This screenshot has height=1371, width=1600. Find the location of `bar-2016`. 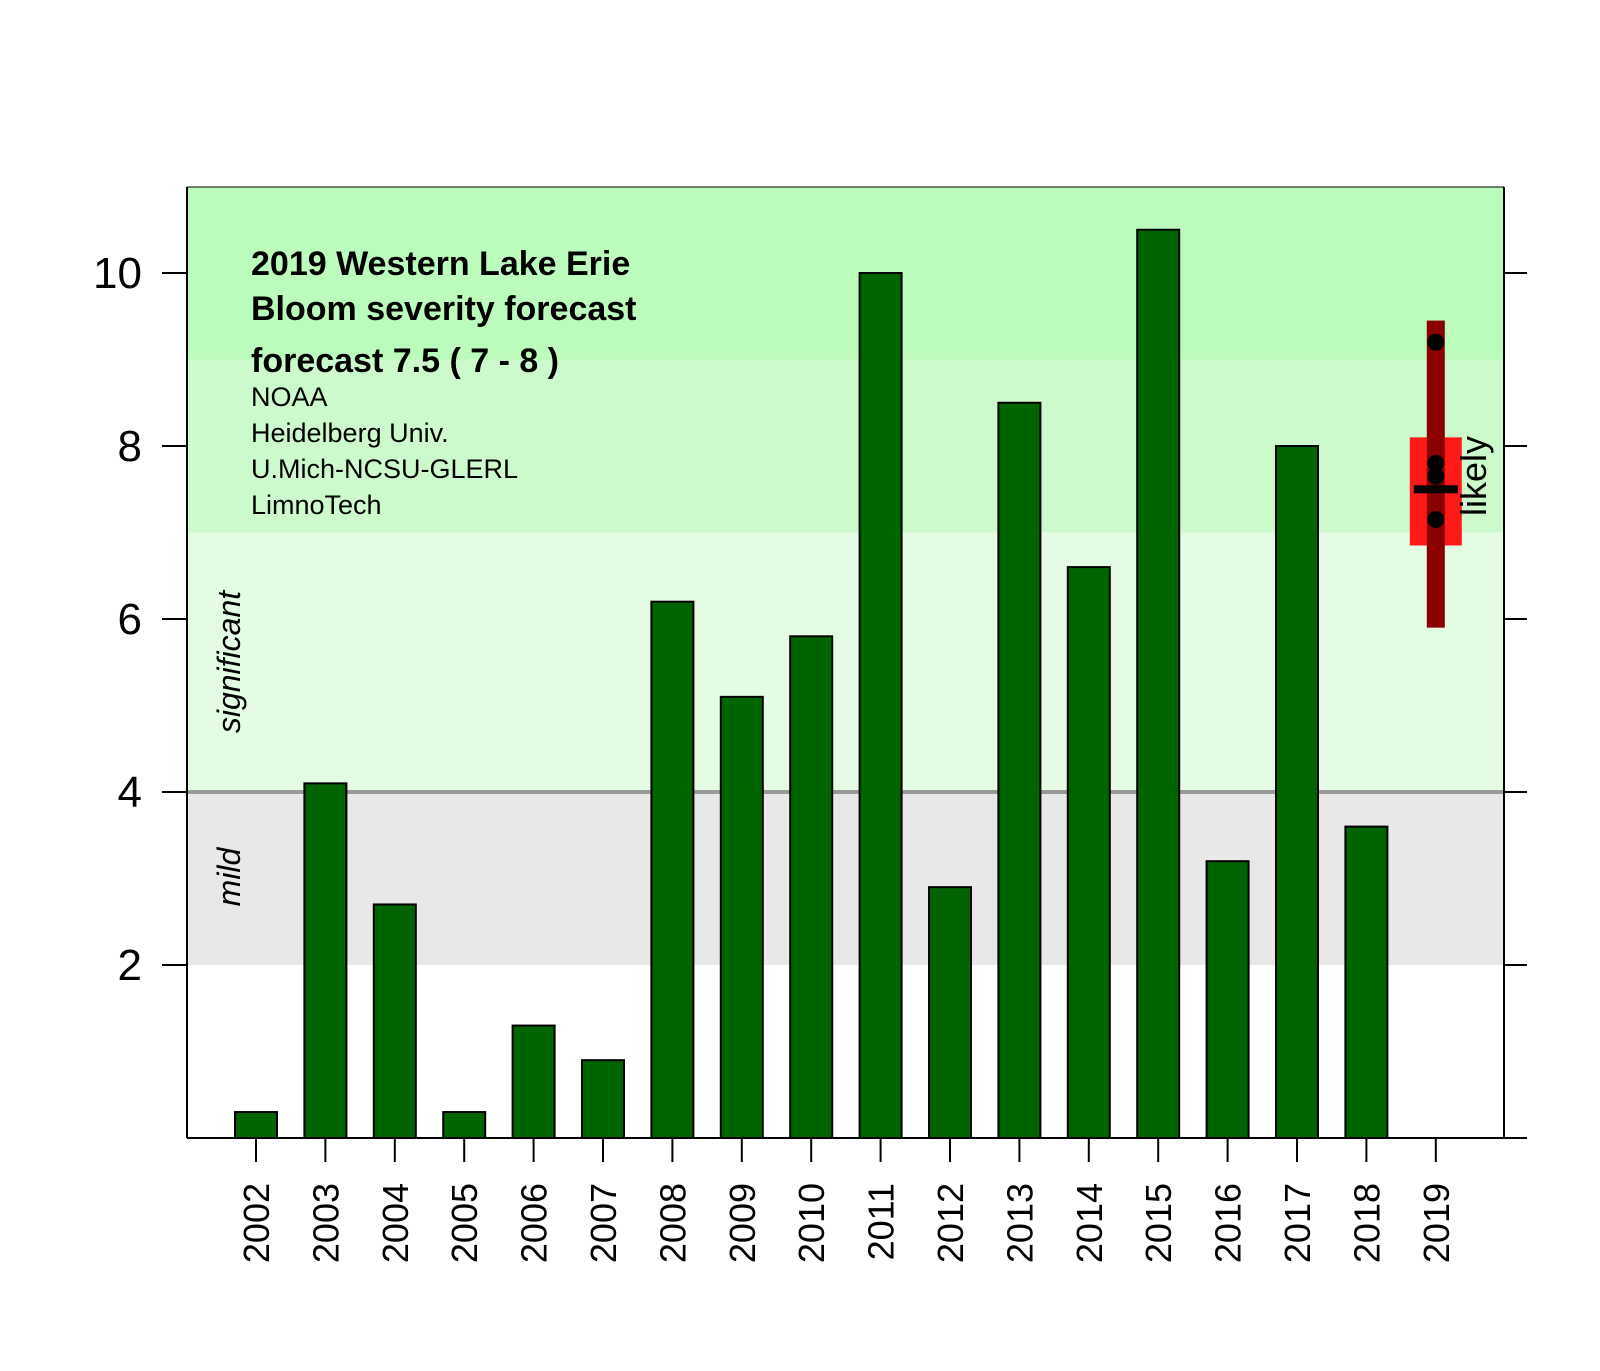

bar-2016 is located at coordinates (1227, 999).